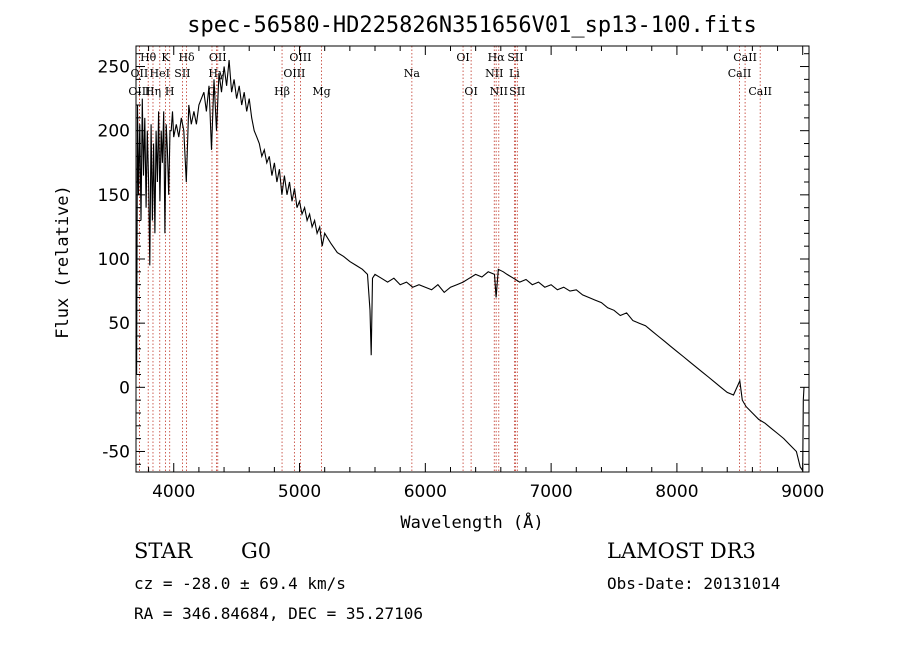 The image size is (900, 649). I want to click on y-tick-label: 250, so click(114, 68).